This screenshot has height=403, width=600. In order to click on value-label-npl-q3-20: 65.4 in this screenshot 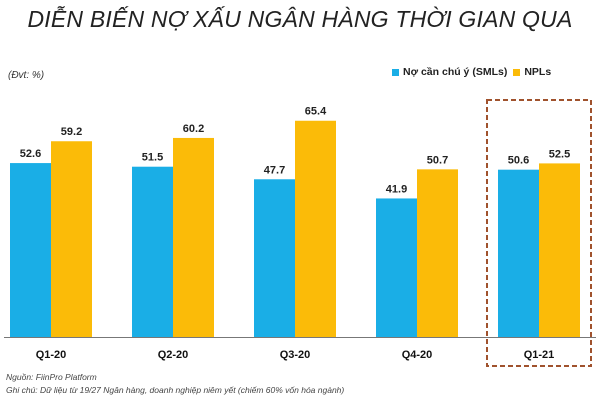, I will do `click(316, 112)`.